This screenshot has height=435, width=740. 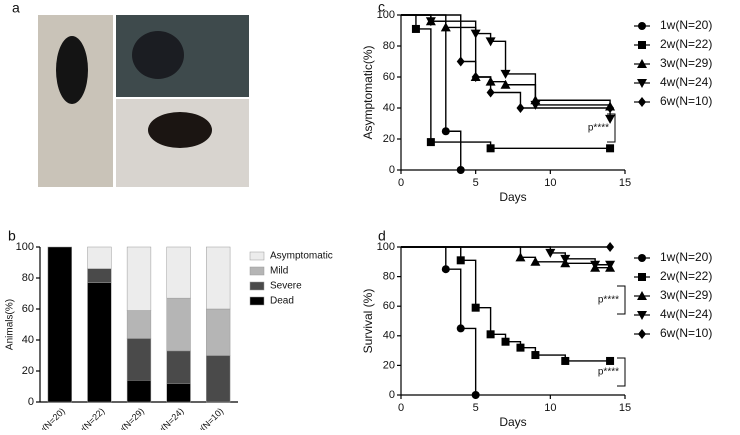 I want to click on panel-label: a, so click(x=16, y=8).